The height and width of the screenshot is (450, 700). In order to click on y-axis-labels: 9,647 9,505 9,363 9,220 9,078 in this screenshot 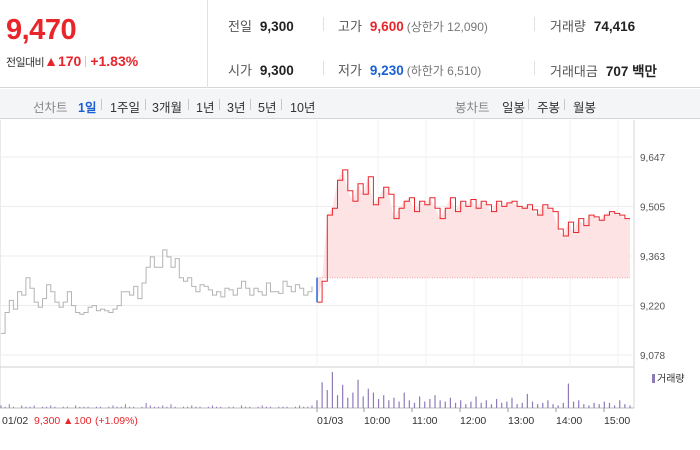, I will do `click(652, 257)`.